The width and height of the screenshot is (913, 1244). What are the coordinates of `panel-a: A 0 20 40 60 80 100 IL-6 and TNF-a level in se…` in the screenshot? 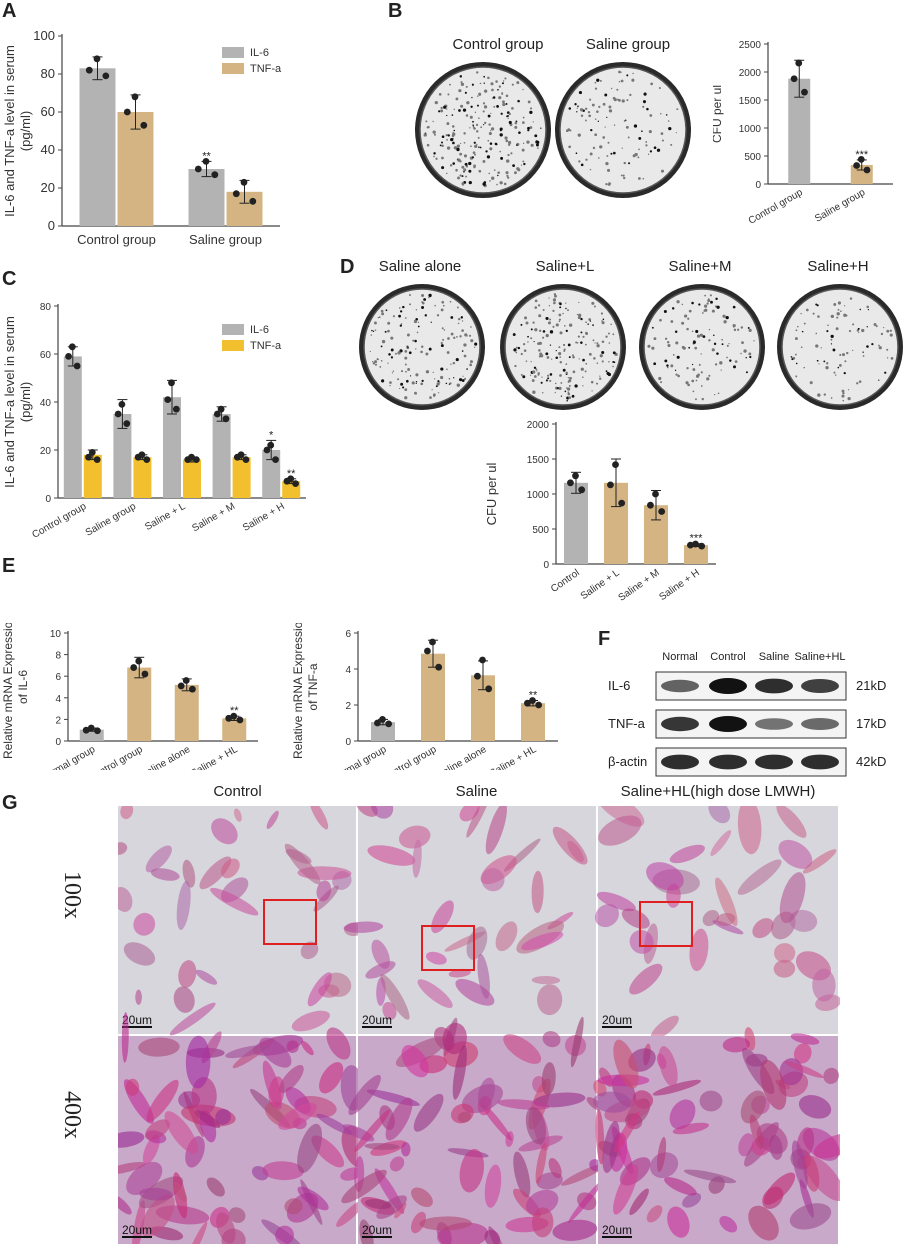 It's located at (165, 130).